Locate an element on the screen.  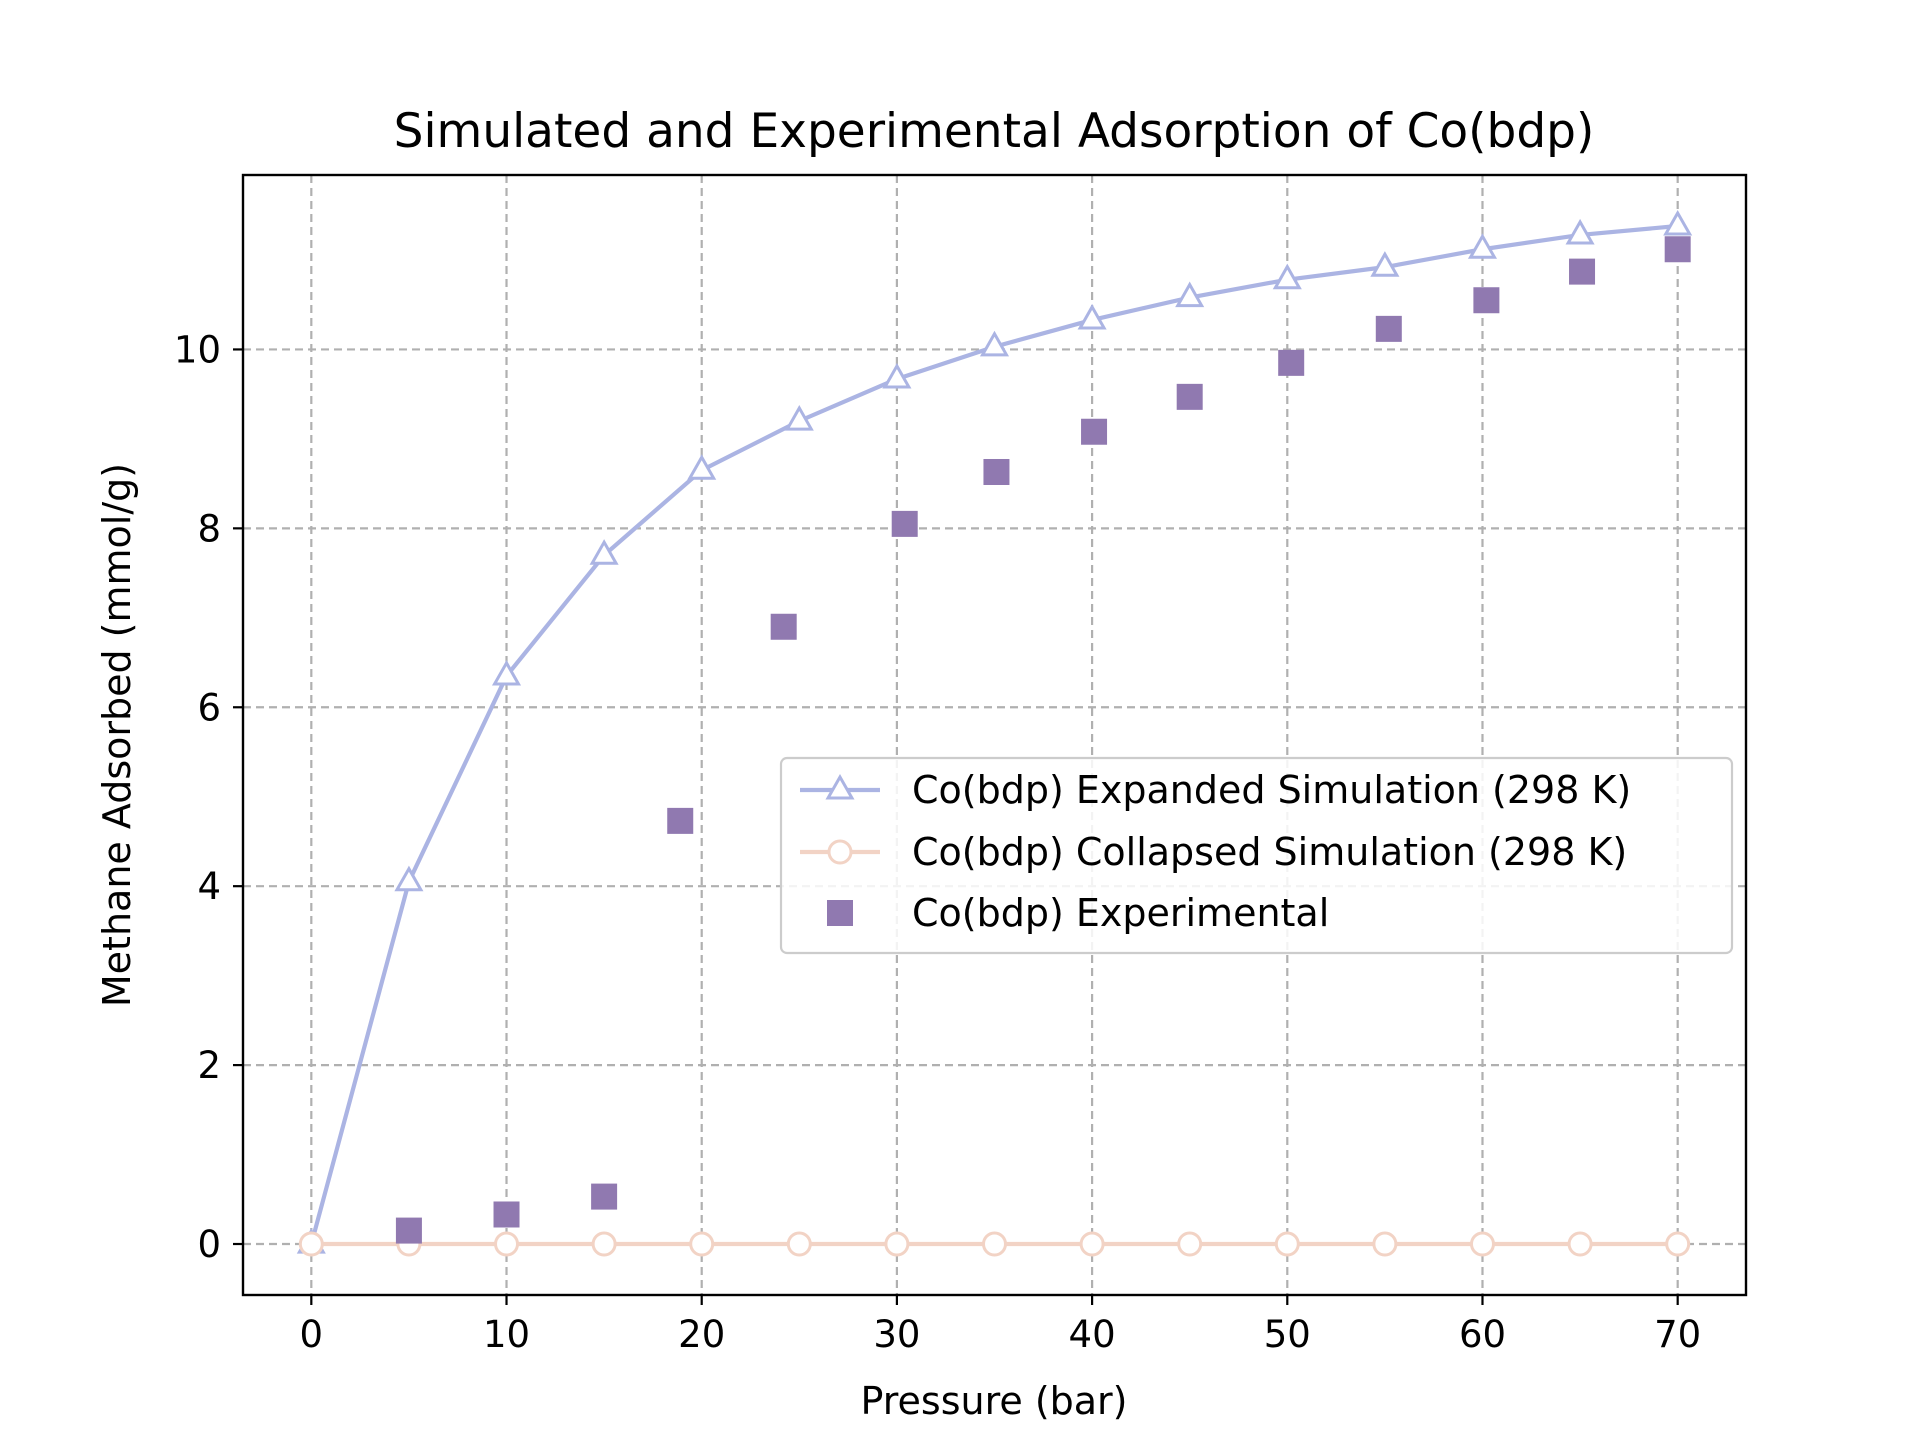
y-axis-label: Methane Adsorbed (mmol/g) is located at coordinates (117, 735).